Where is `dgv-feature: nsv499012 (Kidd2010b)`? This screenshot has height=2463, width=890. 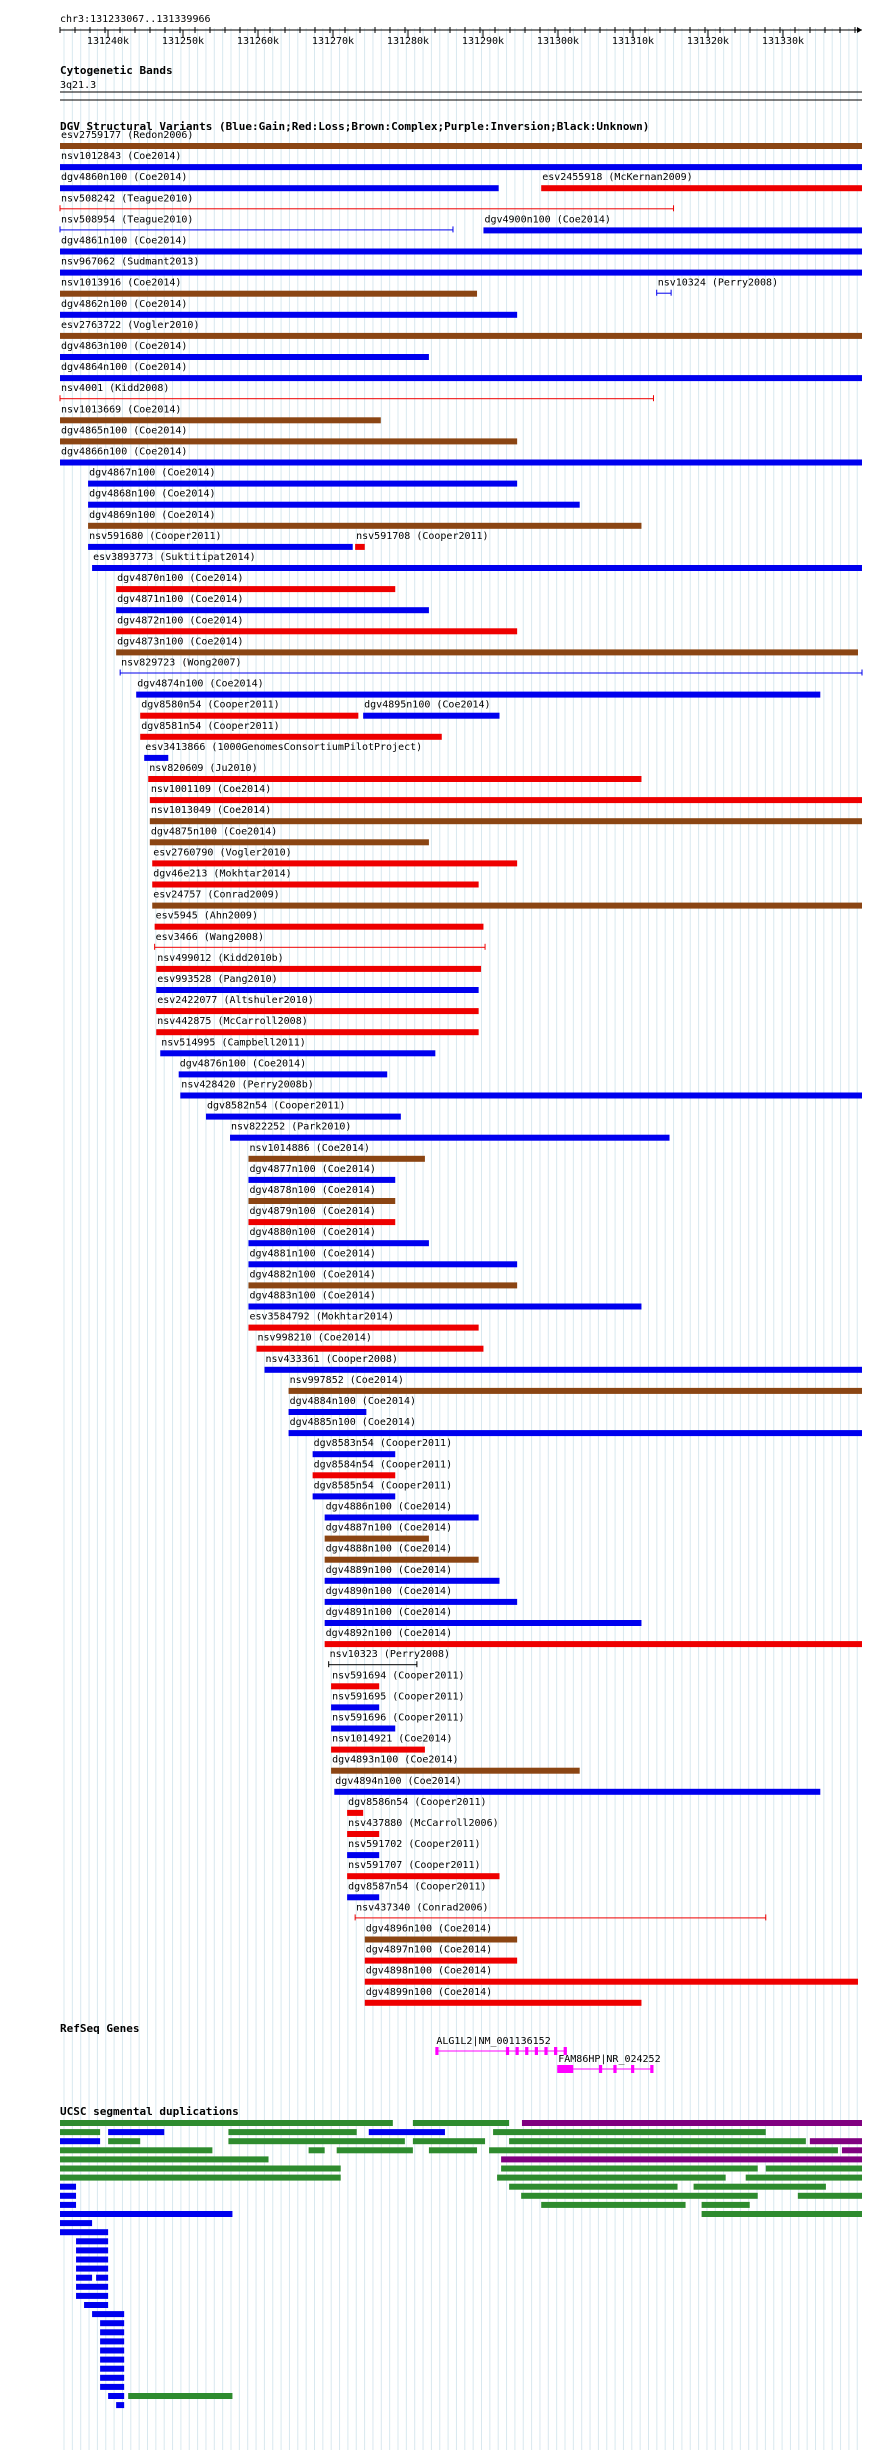
dgv-feature: nsv499012 (Kidd2010b) is located at coordinates (319, 962).